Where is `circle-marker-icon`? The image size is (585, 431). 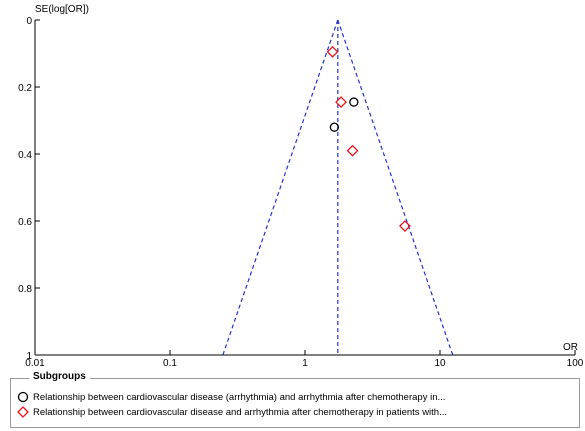
circle-marker-icon is located at coordinates (23, 397).